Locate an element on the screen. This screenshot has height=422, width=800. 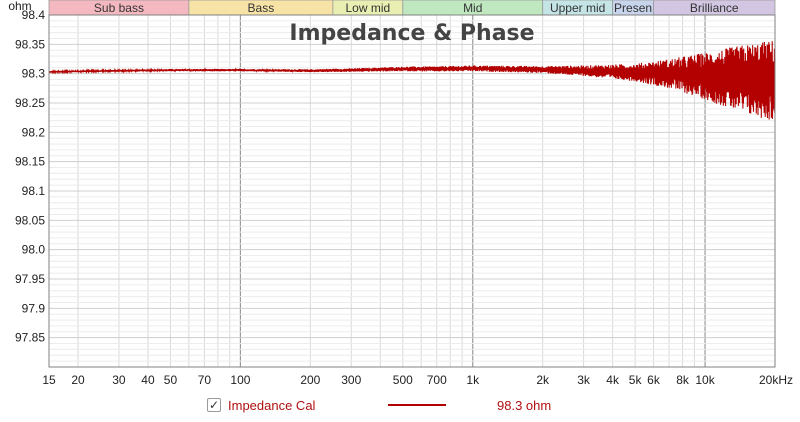
y-tick-label: 98.0 is located at coordinates (34, 250).